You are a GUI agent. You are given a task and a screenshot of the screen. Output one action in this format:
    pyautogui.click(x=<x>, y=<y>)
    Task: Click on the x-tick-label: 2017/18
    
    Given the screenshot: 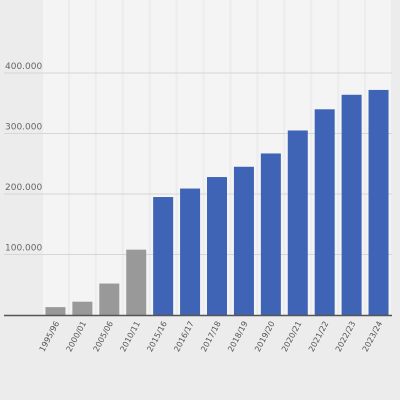 What is the action you would take?
    pyautogui.click(x=211, y=337)
    